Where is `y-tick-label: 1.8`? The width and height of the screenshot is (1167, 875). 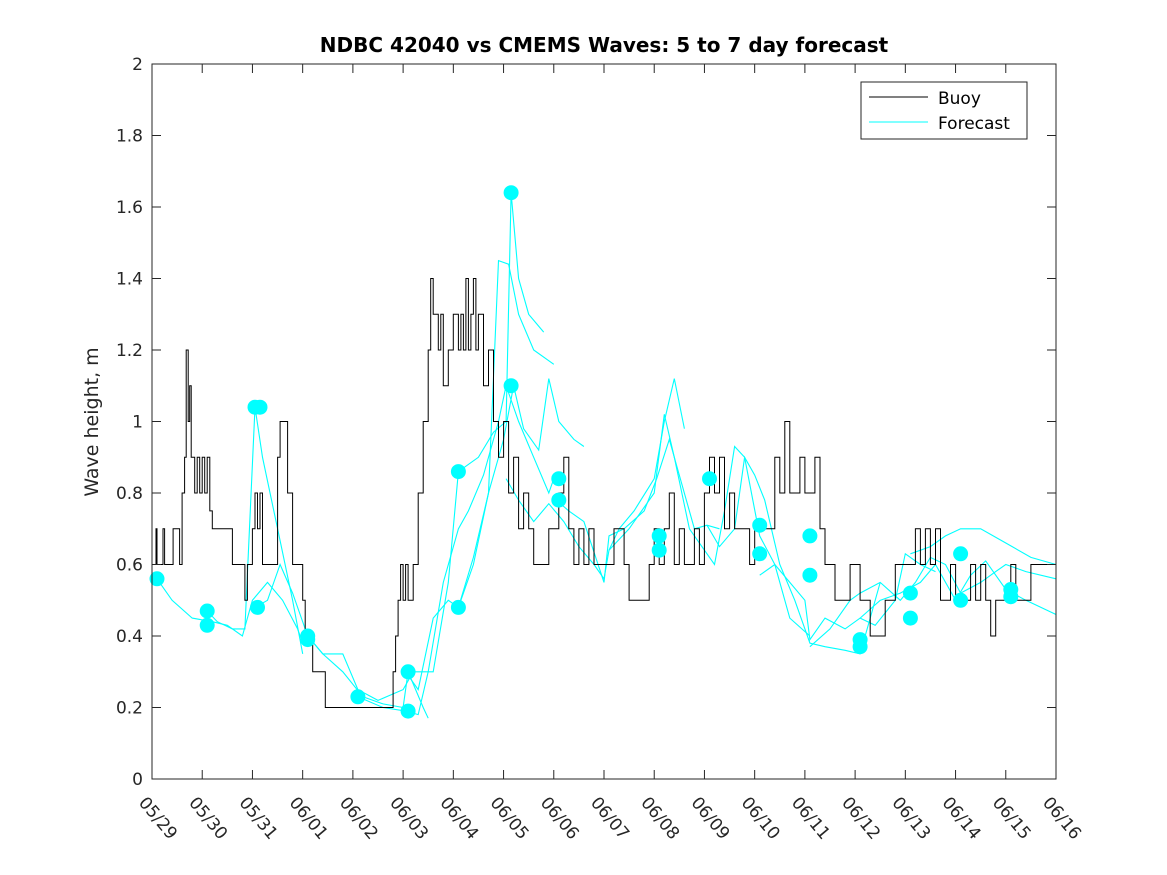 y-tick-label: 1.8 is located at coordinates (129, 137).